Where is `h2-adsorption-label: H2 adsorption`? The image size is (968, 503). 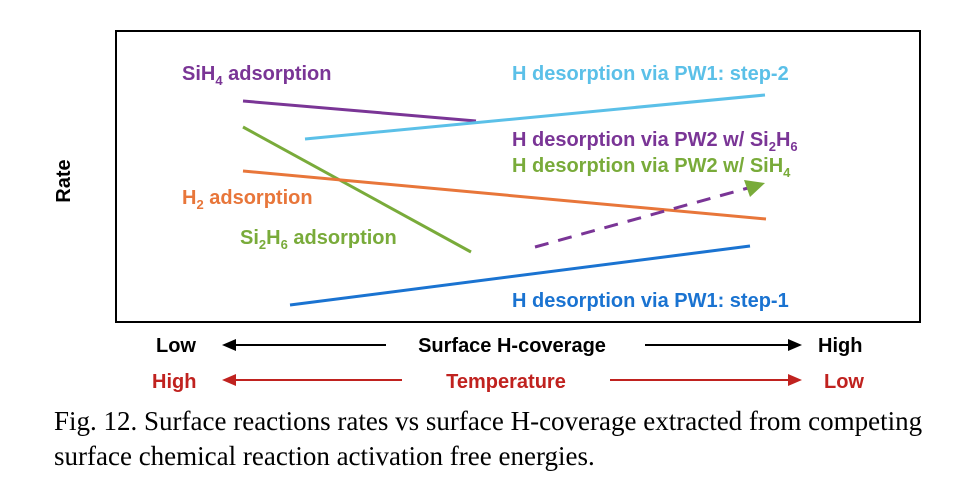
h2-adsorption-label: H2 adsorption is located at coordinates (247, 199).